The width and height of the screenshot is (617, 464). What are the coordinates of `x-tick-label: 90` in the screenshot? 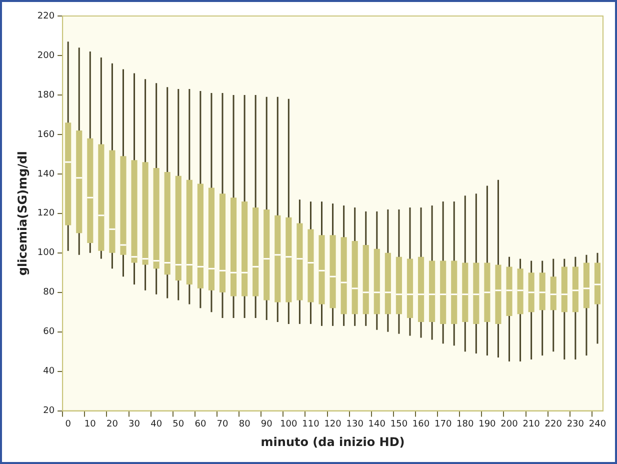 It's located at (266, 425).